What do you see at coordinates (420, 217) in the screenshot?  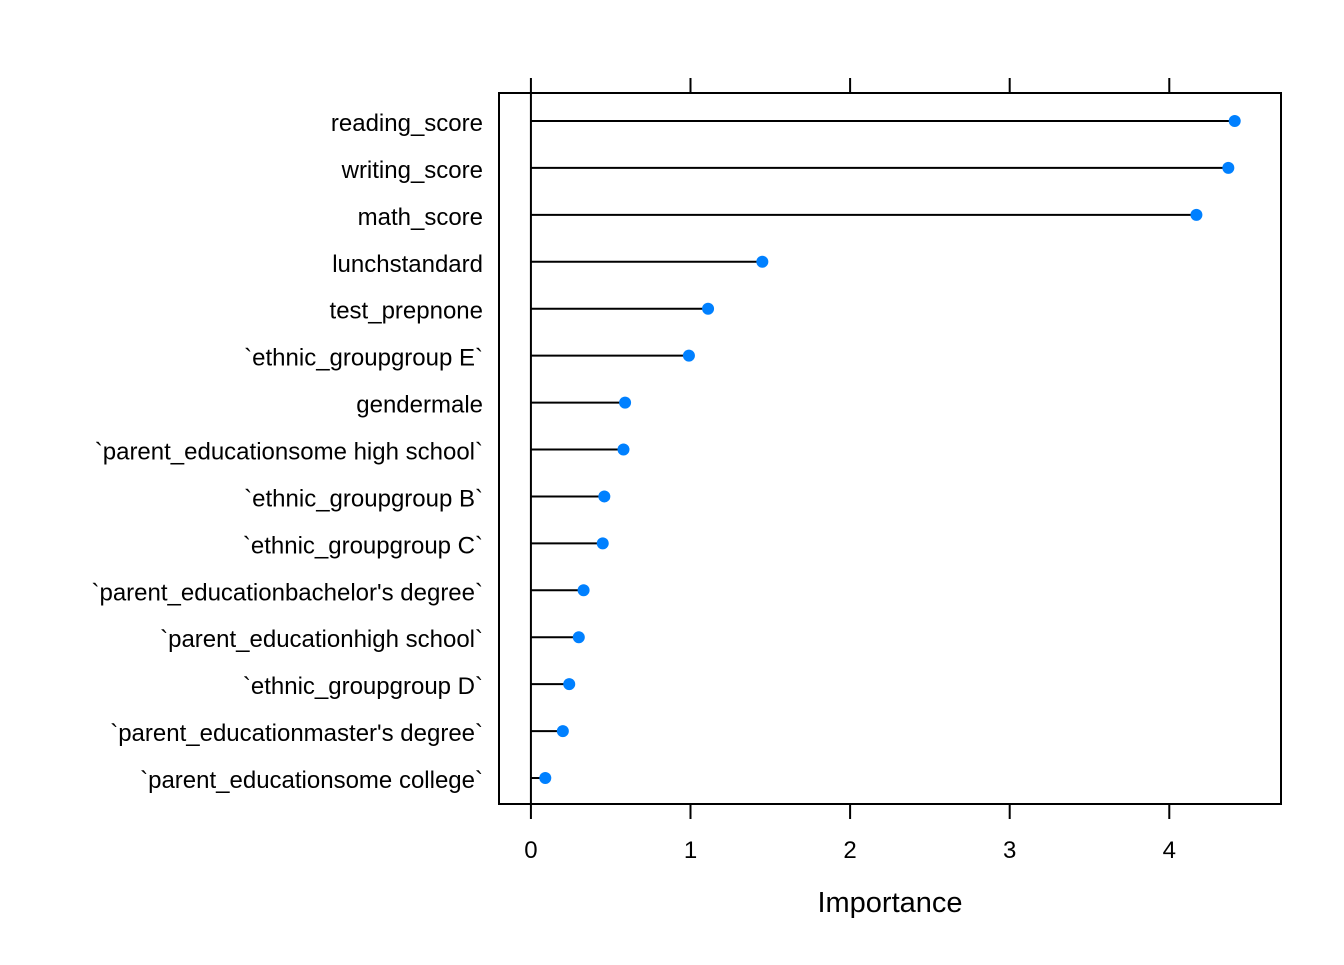 I see `variable-label: math_score` at bounding box center [420, 217].